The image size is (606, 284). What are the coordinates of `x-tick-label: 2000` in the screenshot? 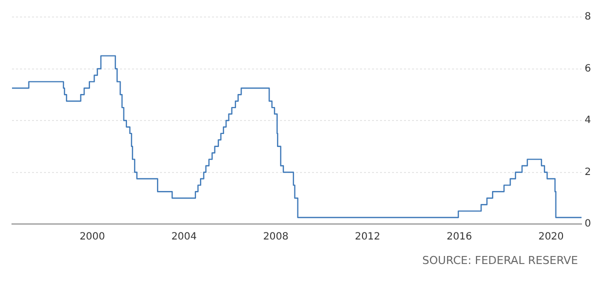 It's located at (93, 237).